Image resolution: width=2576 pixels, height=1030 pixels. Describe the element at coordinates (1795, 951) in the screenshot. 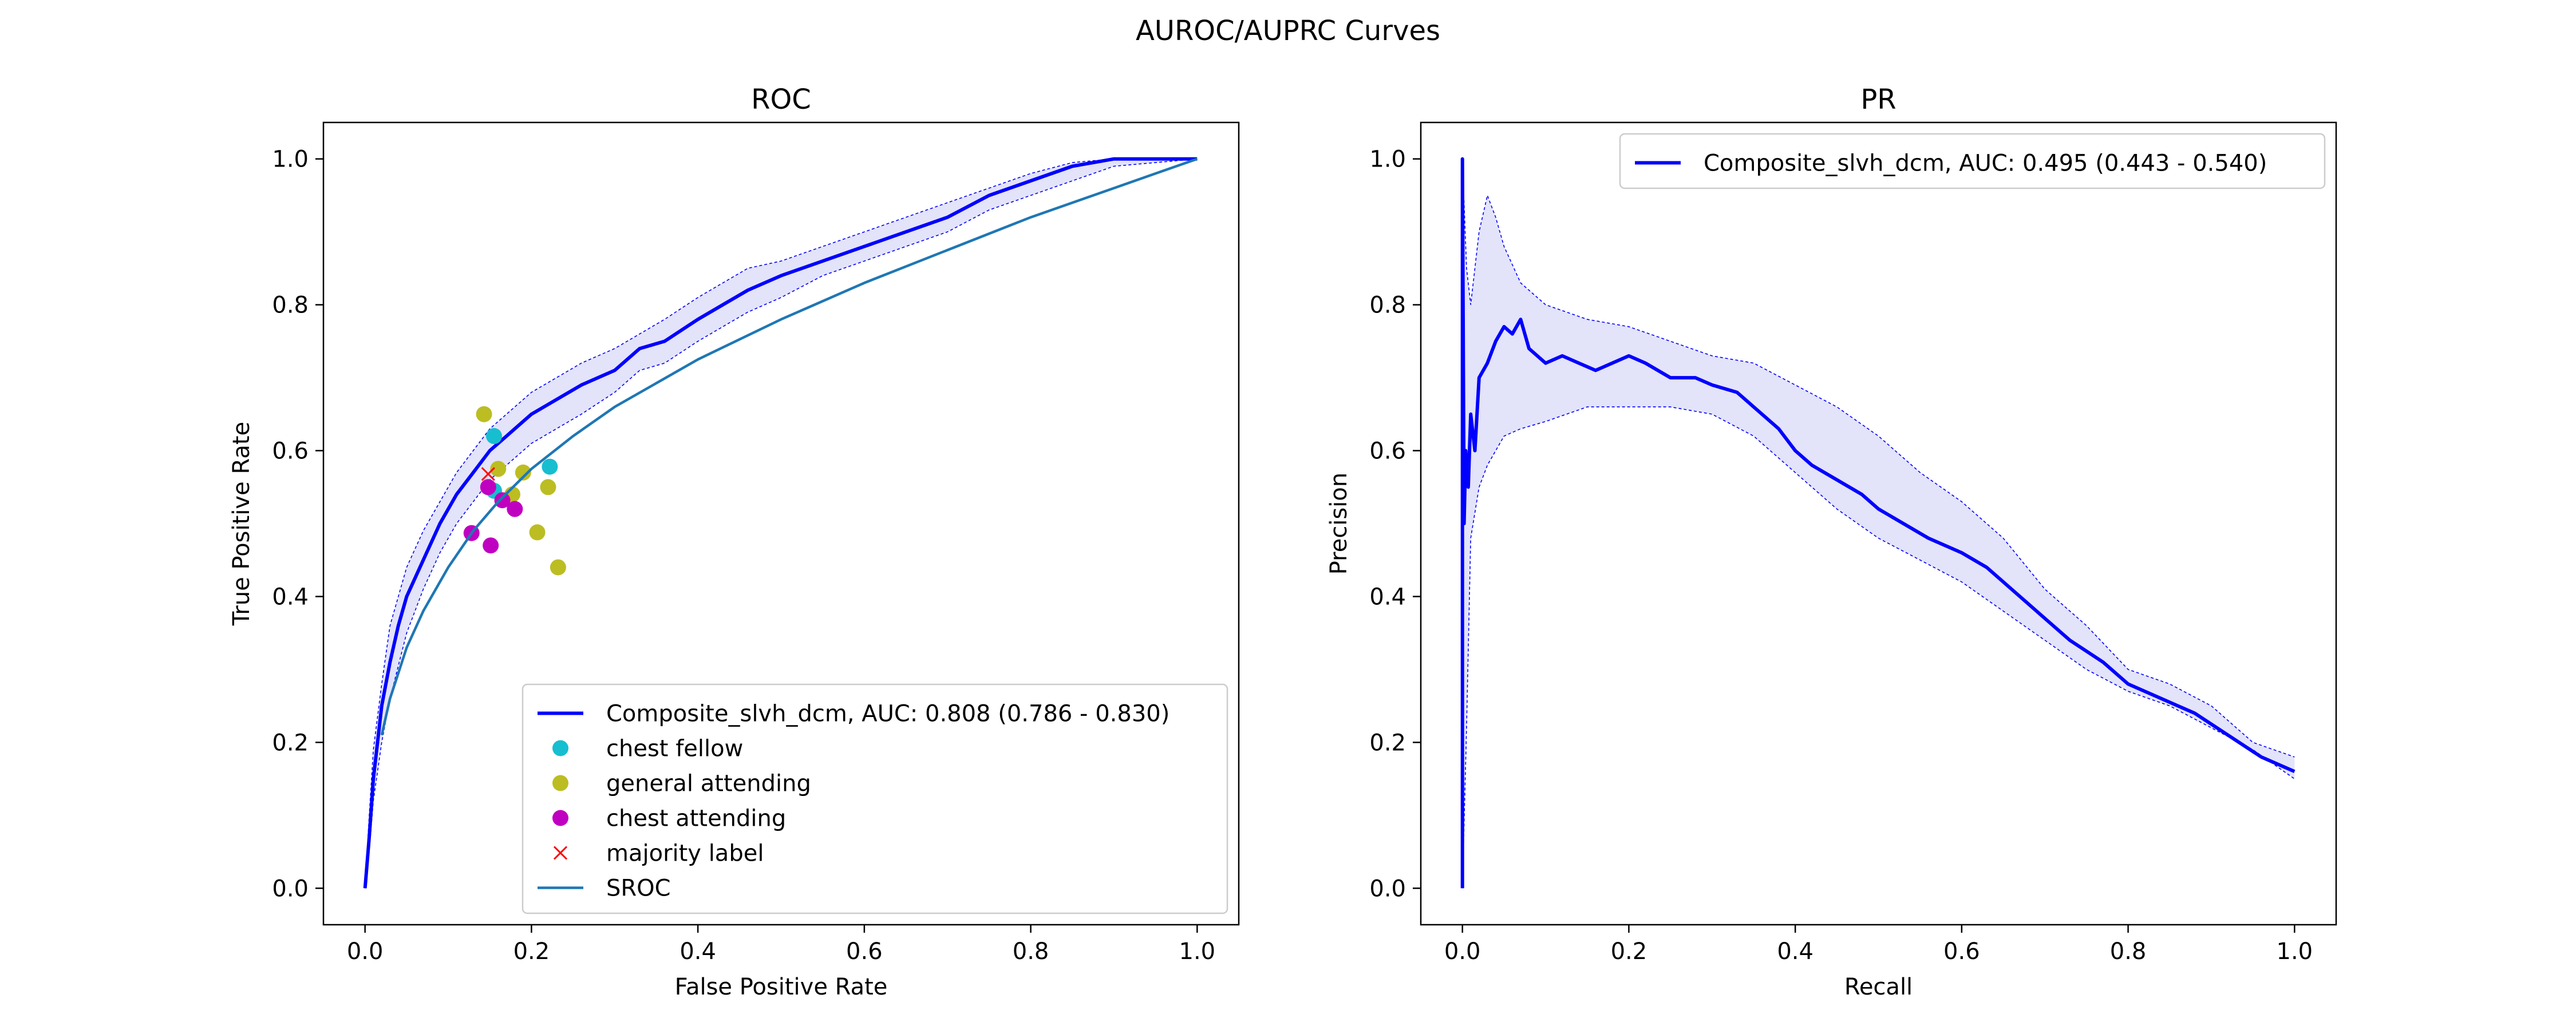

I see `pr-xtick-label: 0.4` at that location.